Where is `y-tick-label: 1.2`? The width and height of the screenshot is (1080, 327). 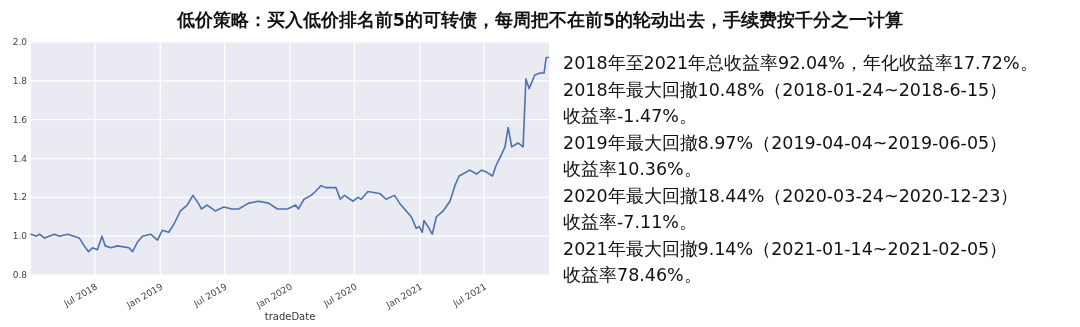 y-tick-label: 1.2 is located at coordinates (19, 197).